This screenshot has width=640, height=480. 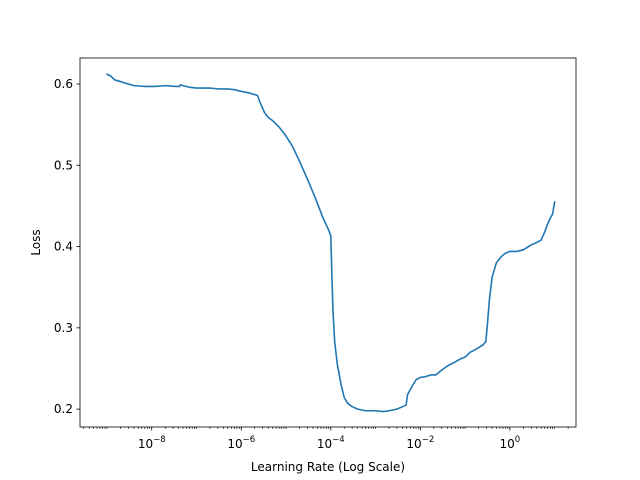 I want to click on x-tick-label: 10⁻⁸, so click(x=152, y=443).